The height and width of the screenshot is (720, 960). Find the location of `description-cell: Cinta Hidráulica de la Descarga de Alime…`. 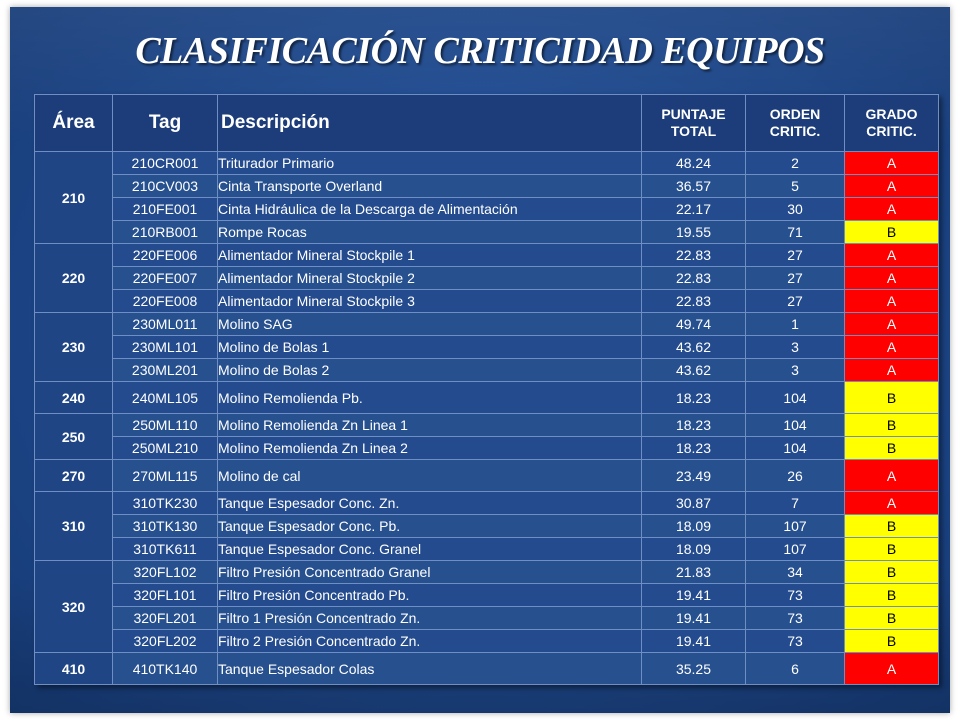

description-cell: Cinta Hidráulica de la Descarga de Alime… is located at coordinates (429, 209).